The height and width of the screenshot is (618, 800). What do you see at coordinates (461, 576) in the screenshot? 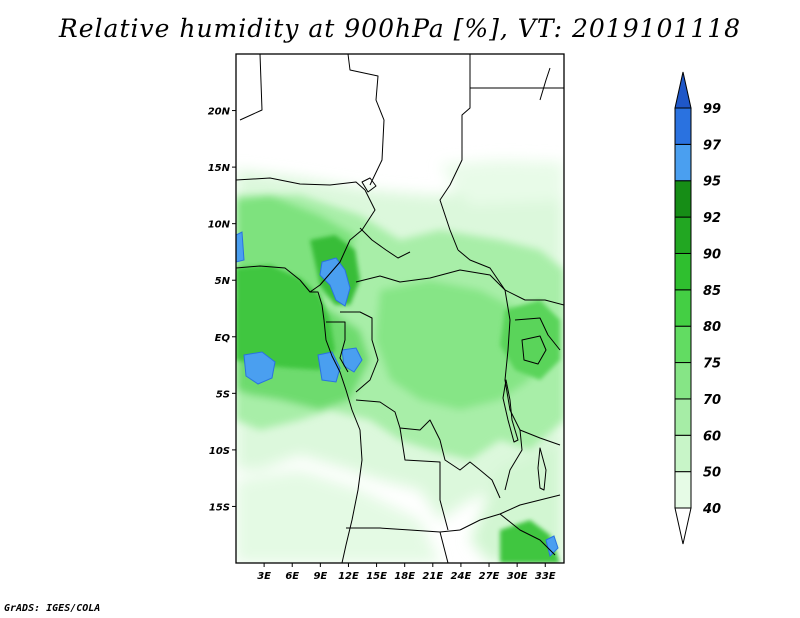
I see `x-tick-label-24e: 24E` at bounding box center [461, 576].